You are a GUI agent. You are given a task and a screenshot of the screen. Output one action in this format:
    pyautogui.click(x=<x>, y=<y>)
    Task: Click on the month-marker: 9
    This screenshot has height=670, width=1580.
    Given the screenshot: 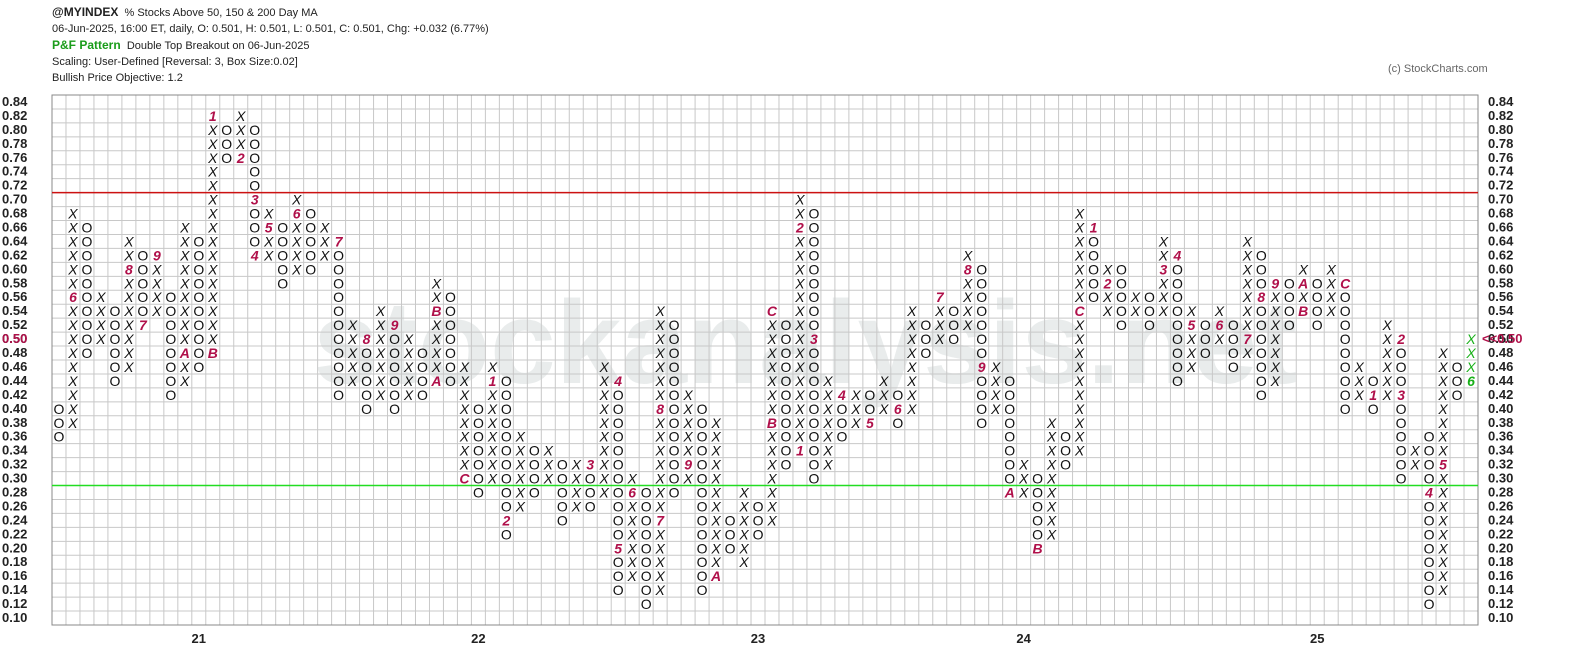 What is the action you would take?
    pyautogui.click(x=688, y=465)
    